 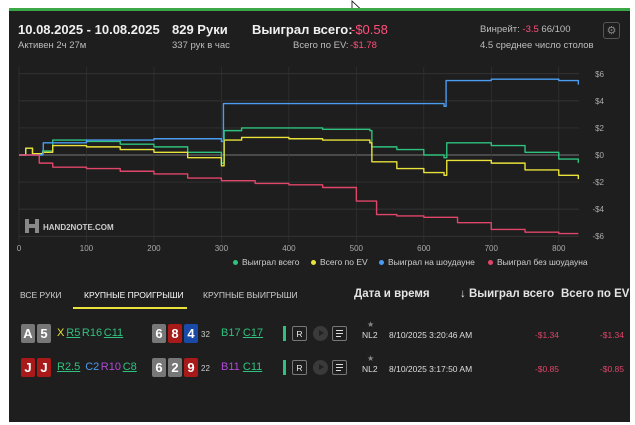 What do you see at coordinates (507, 294) in the screenshot?
I see `column-header-won: ↓ Выиграл всего` at bounding box center [507, 294].